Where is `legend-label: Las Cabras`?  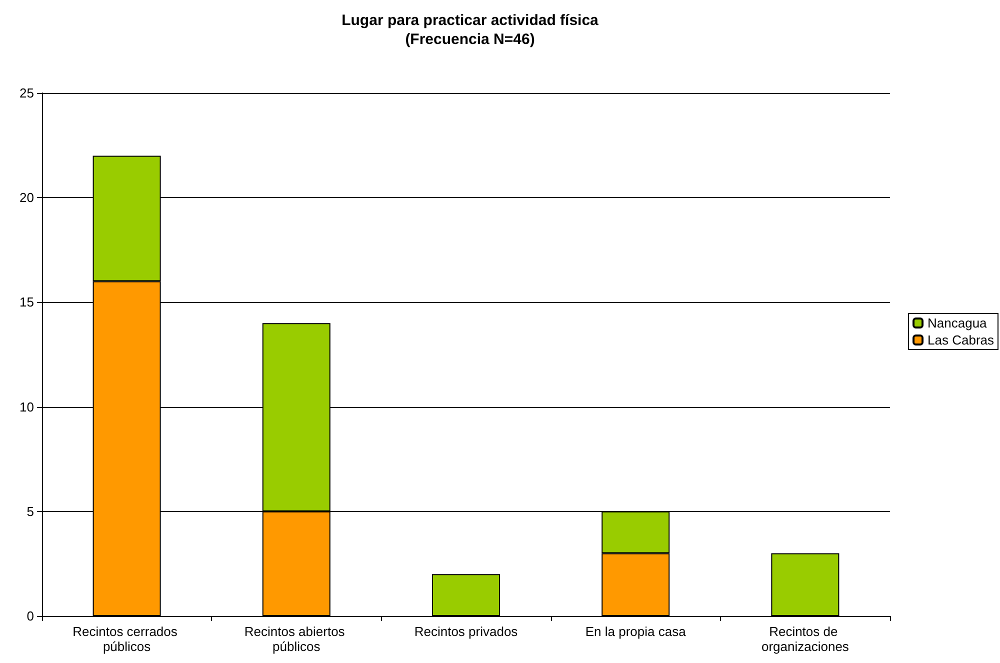
legend-label: Las Cabras is located at coordinates (961, 340).